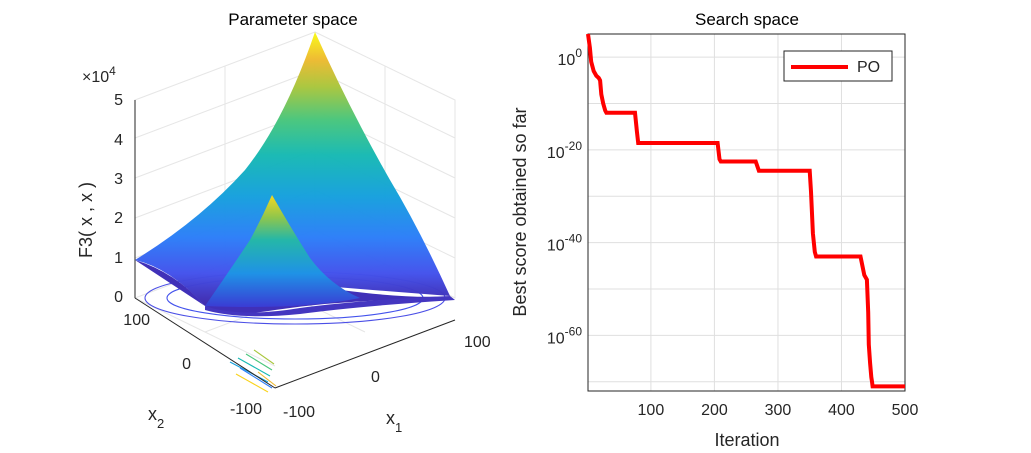 This screenshot has height=453, width=1031. I want to click on z-tick-label: 1, so click(118, 258).